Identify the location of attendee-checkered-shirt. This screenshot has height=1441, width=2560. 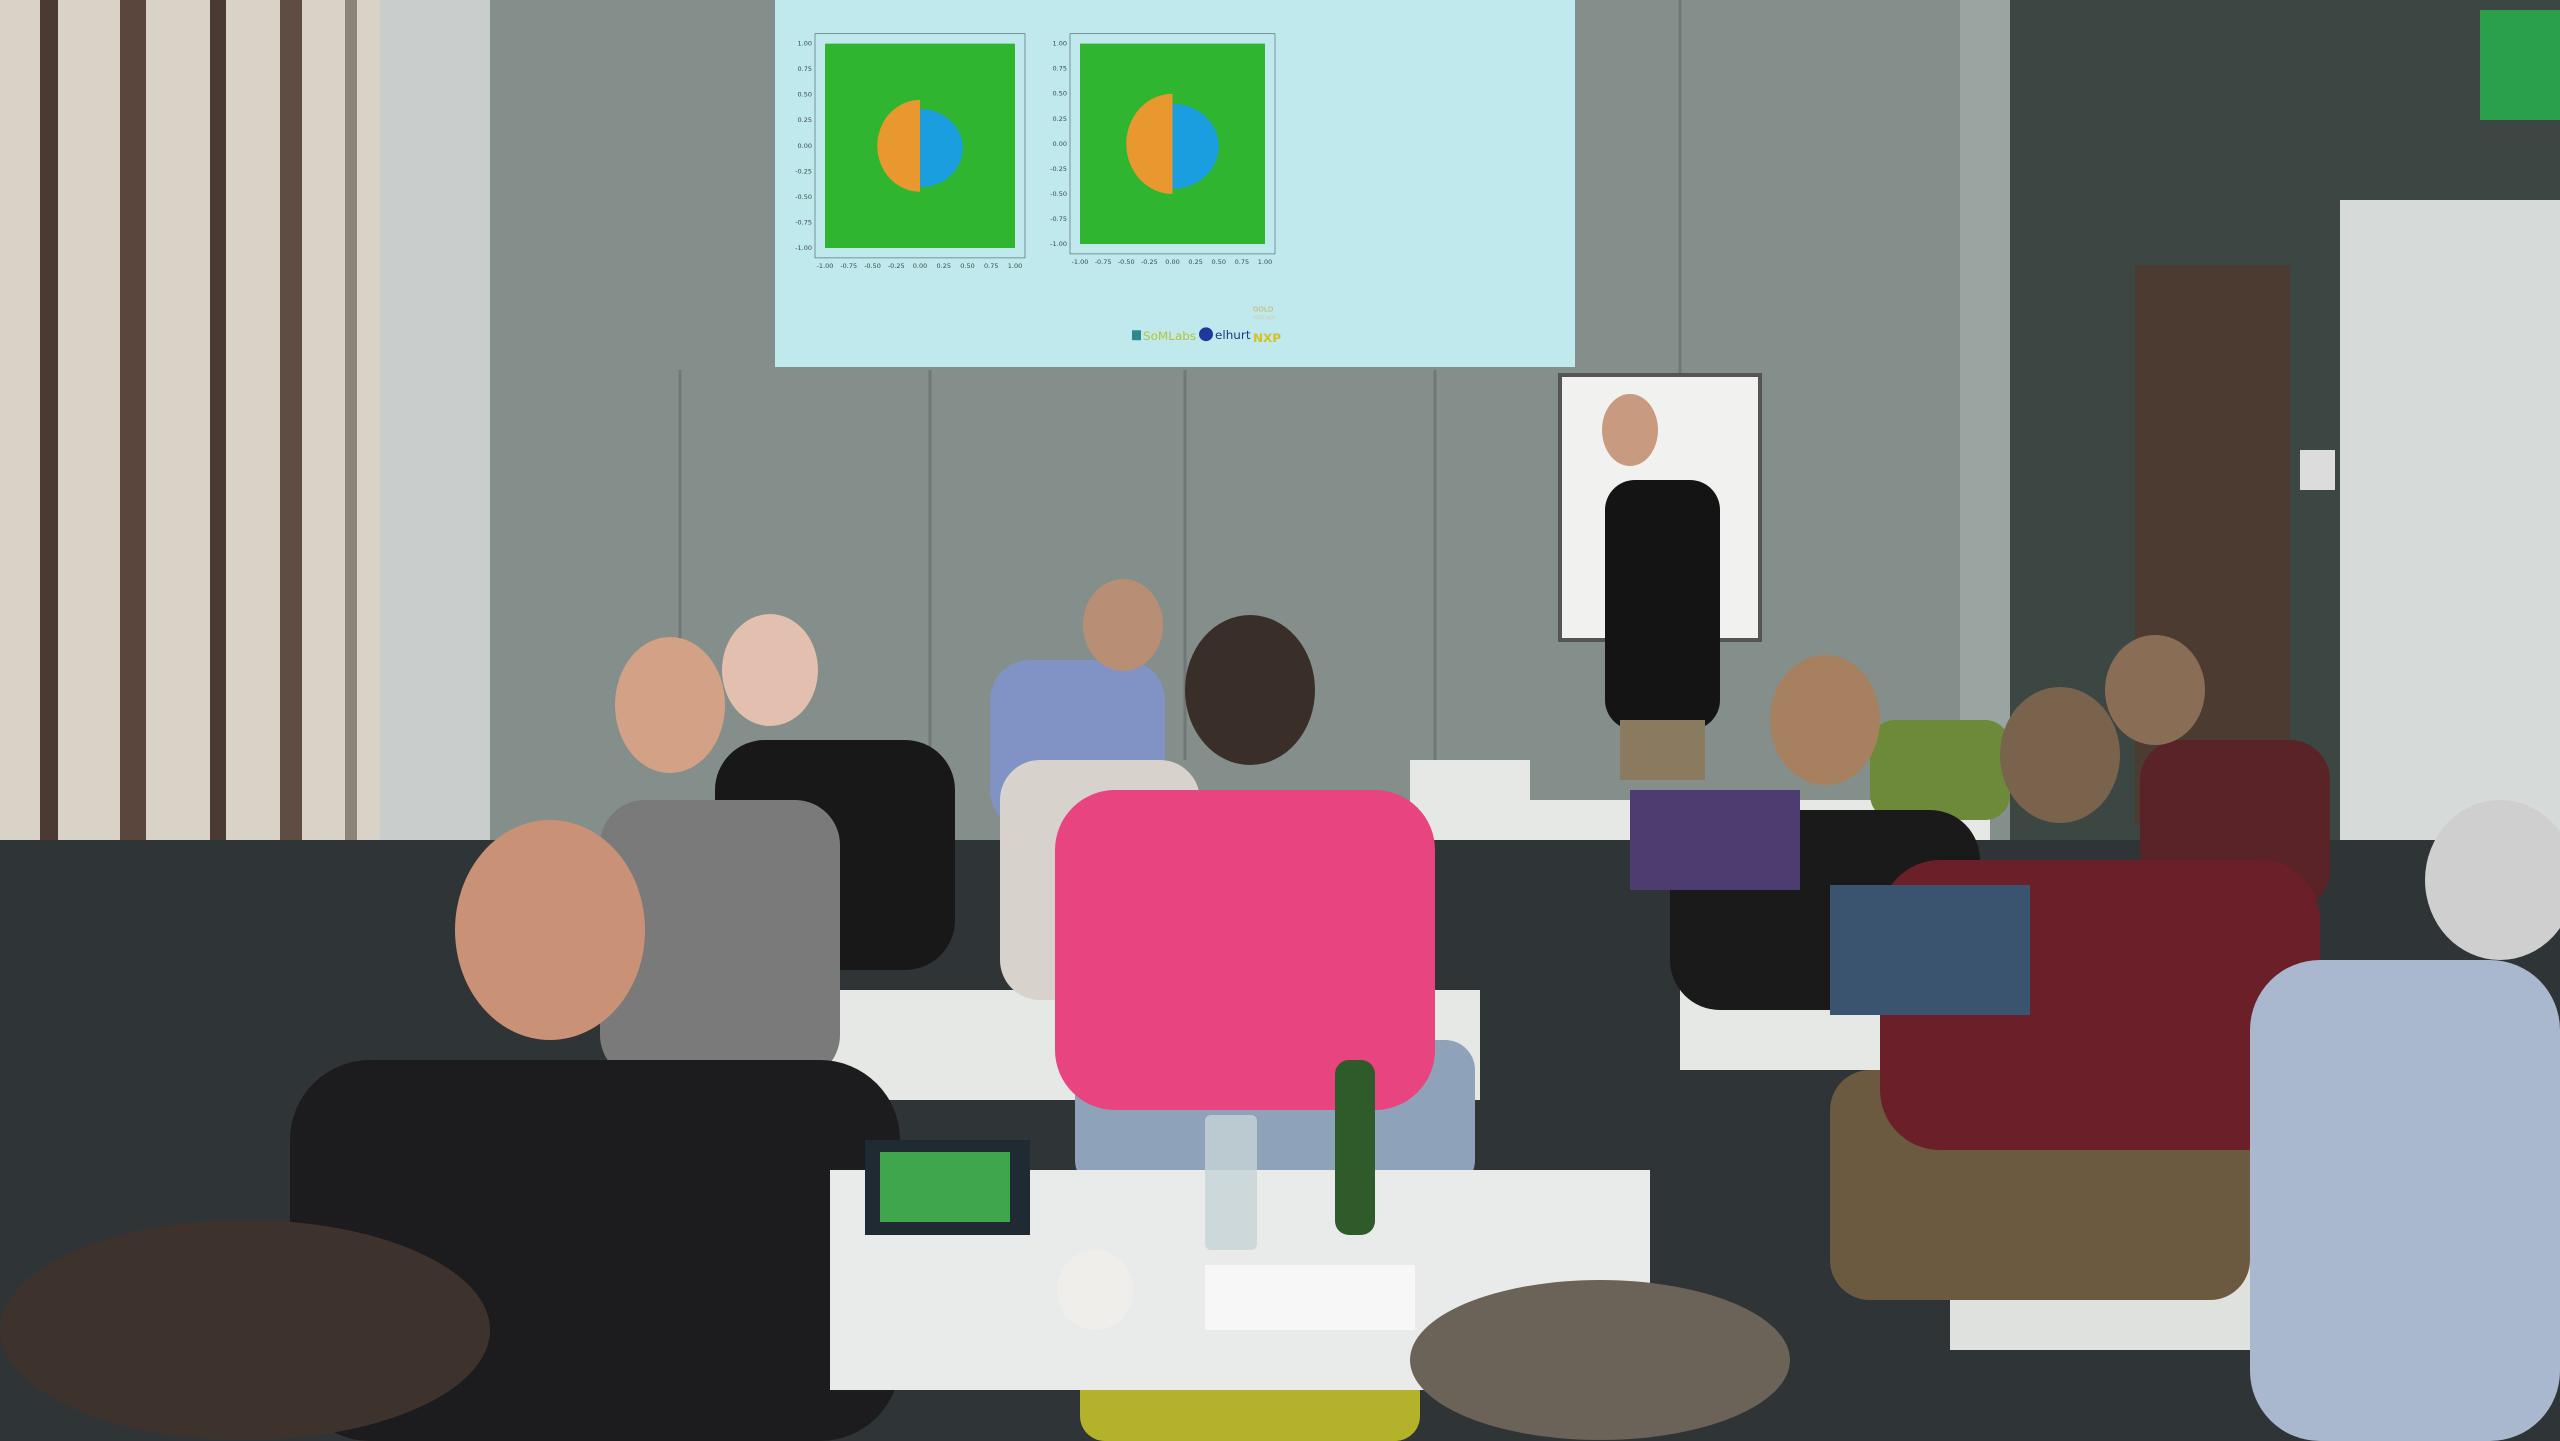
(720, 858).